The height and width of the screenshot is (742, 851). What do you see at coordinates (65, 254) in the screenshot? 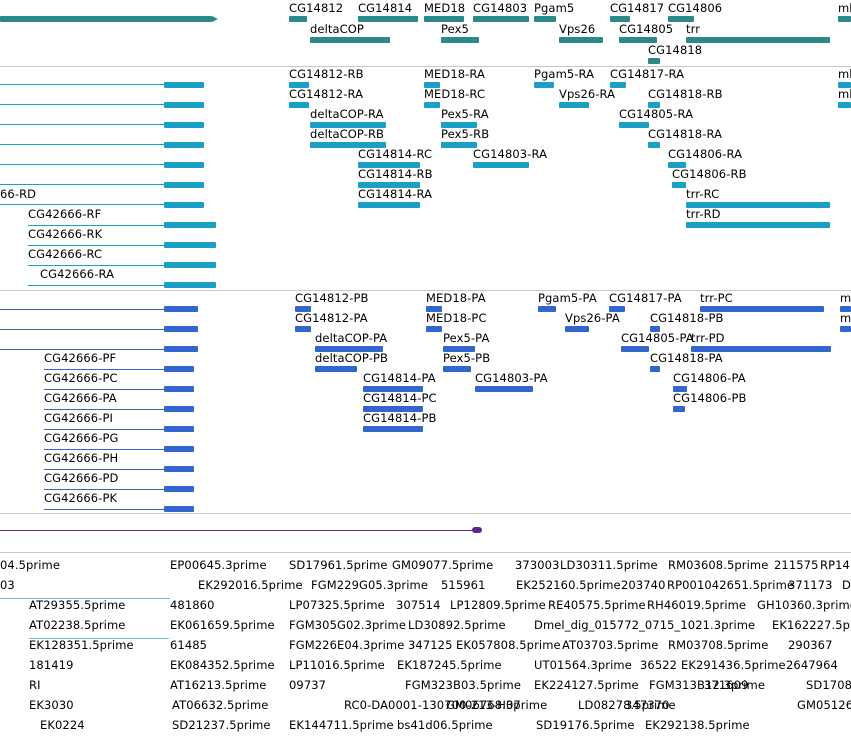
I see `transcript-label: CG42666-RC` at bounding box center [65, 254].